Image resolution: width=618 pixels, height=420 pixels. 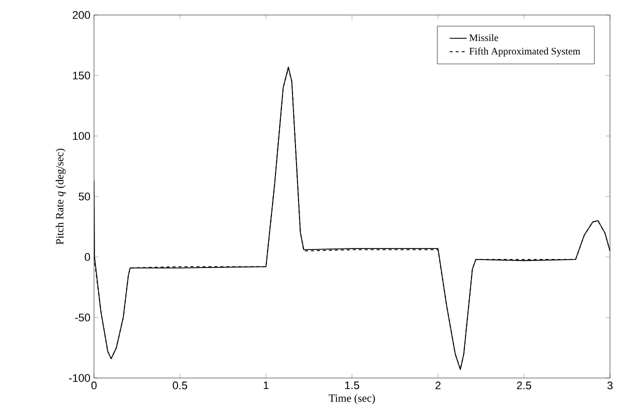 I want to click on legend-label: Fifth Approximated System, so click(x=524, y=52).